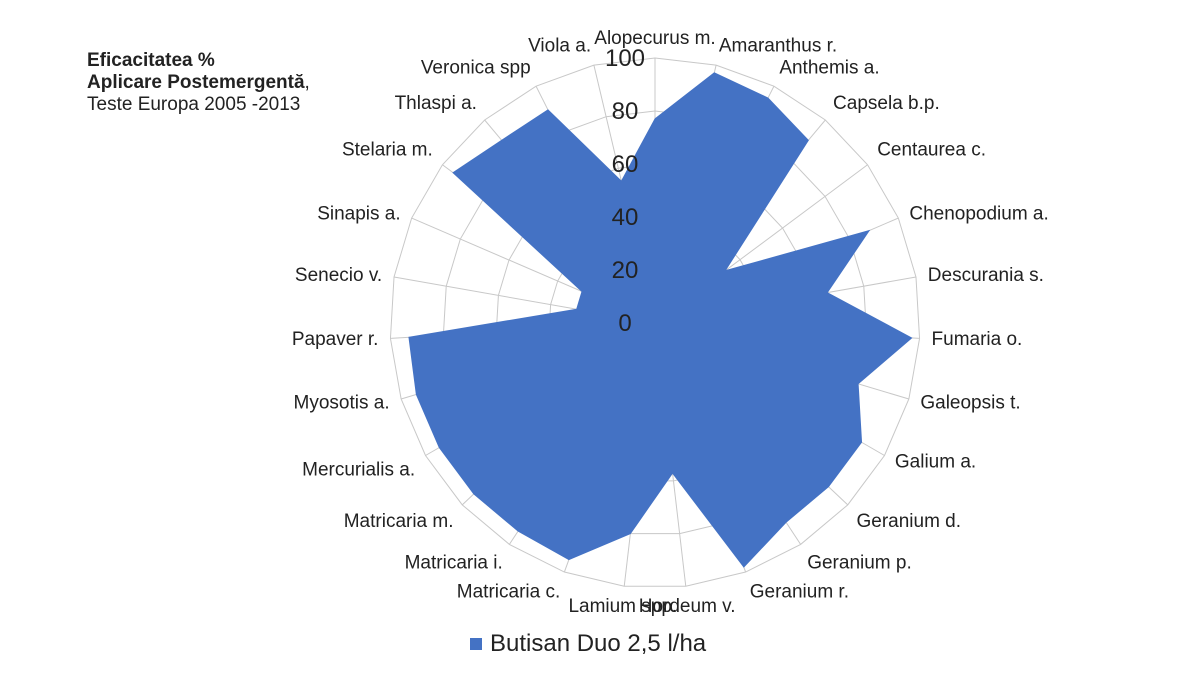  What do you see at coordinates (978, 213) in the screenshot?
I see `category-label: Chenopodium a.` at bounding box center [978, 213].